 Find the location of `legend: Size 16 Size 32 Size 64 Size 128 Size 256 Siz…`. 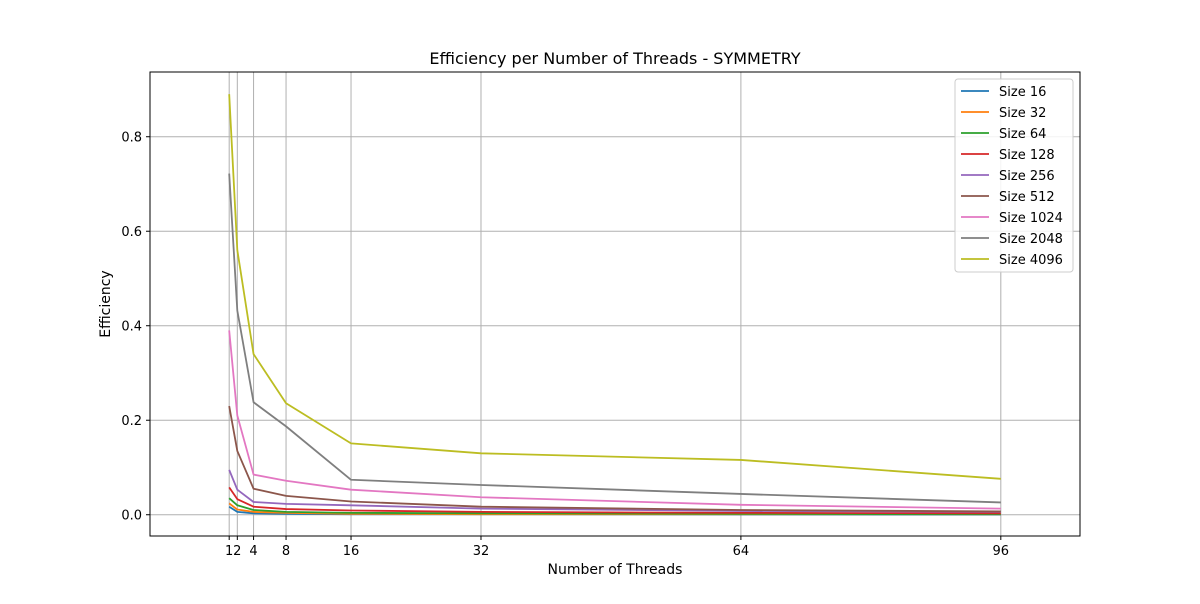

legend: Size 16 Size 32 Size 64 Size 128 Size 256 Siz… is located at coordinates (1014, 175).